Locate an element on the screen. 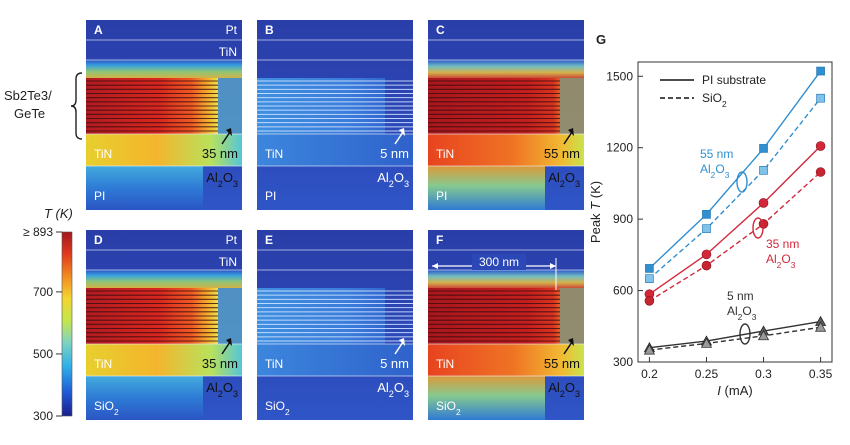  colorbar-tick-label: 500 is located at coordinates (43, 354).